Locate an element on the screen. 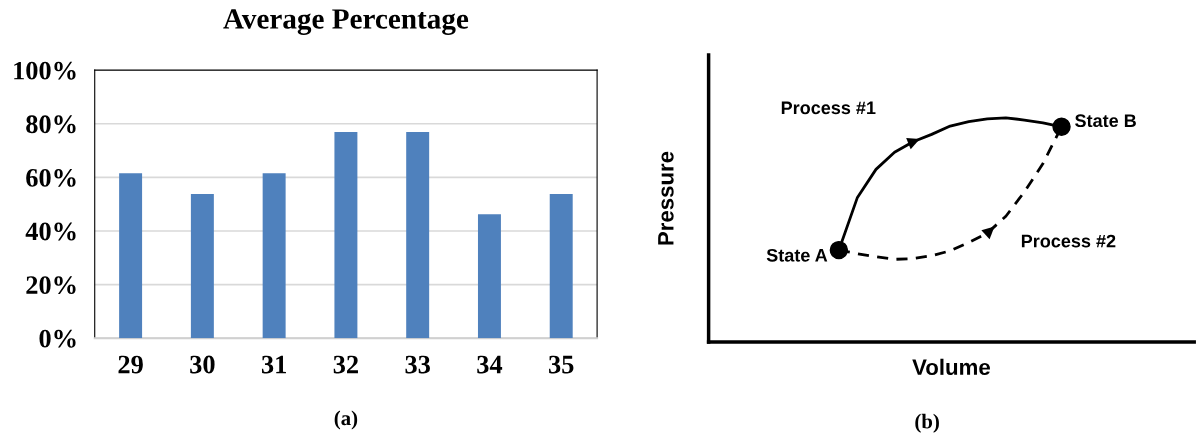 This screenshot has height=433, width=1199. y-tick-label: 20% is located at coordinates (51, 285).